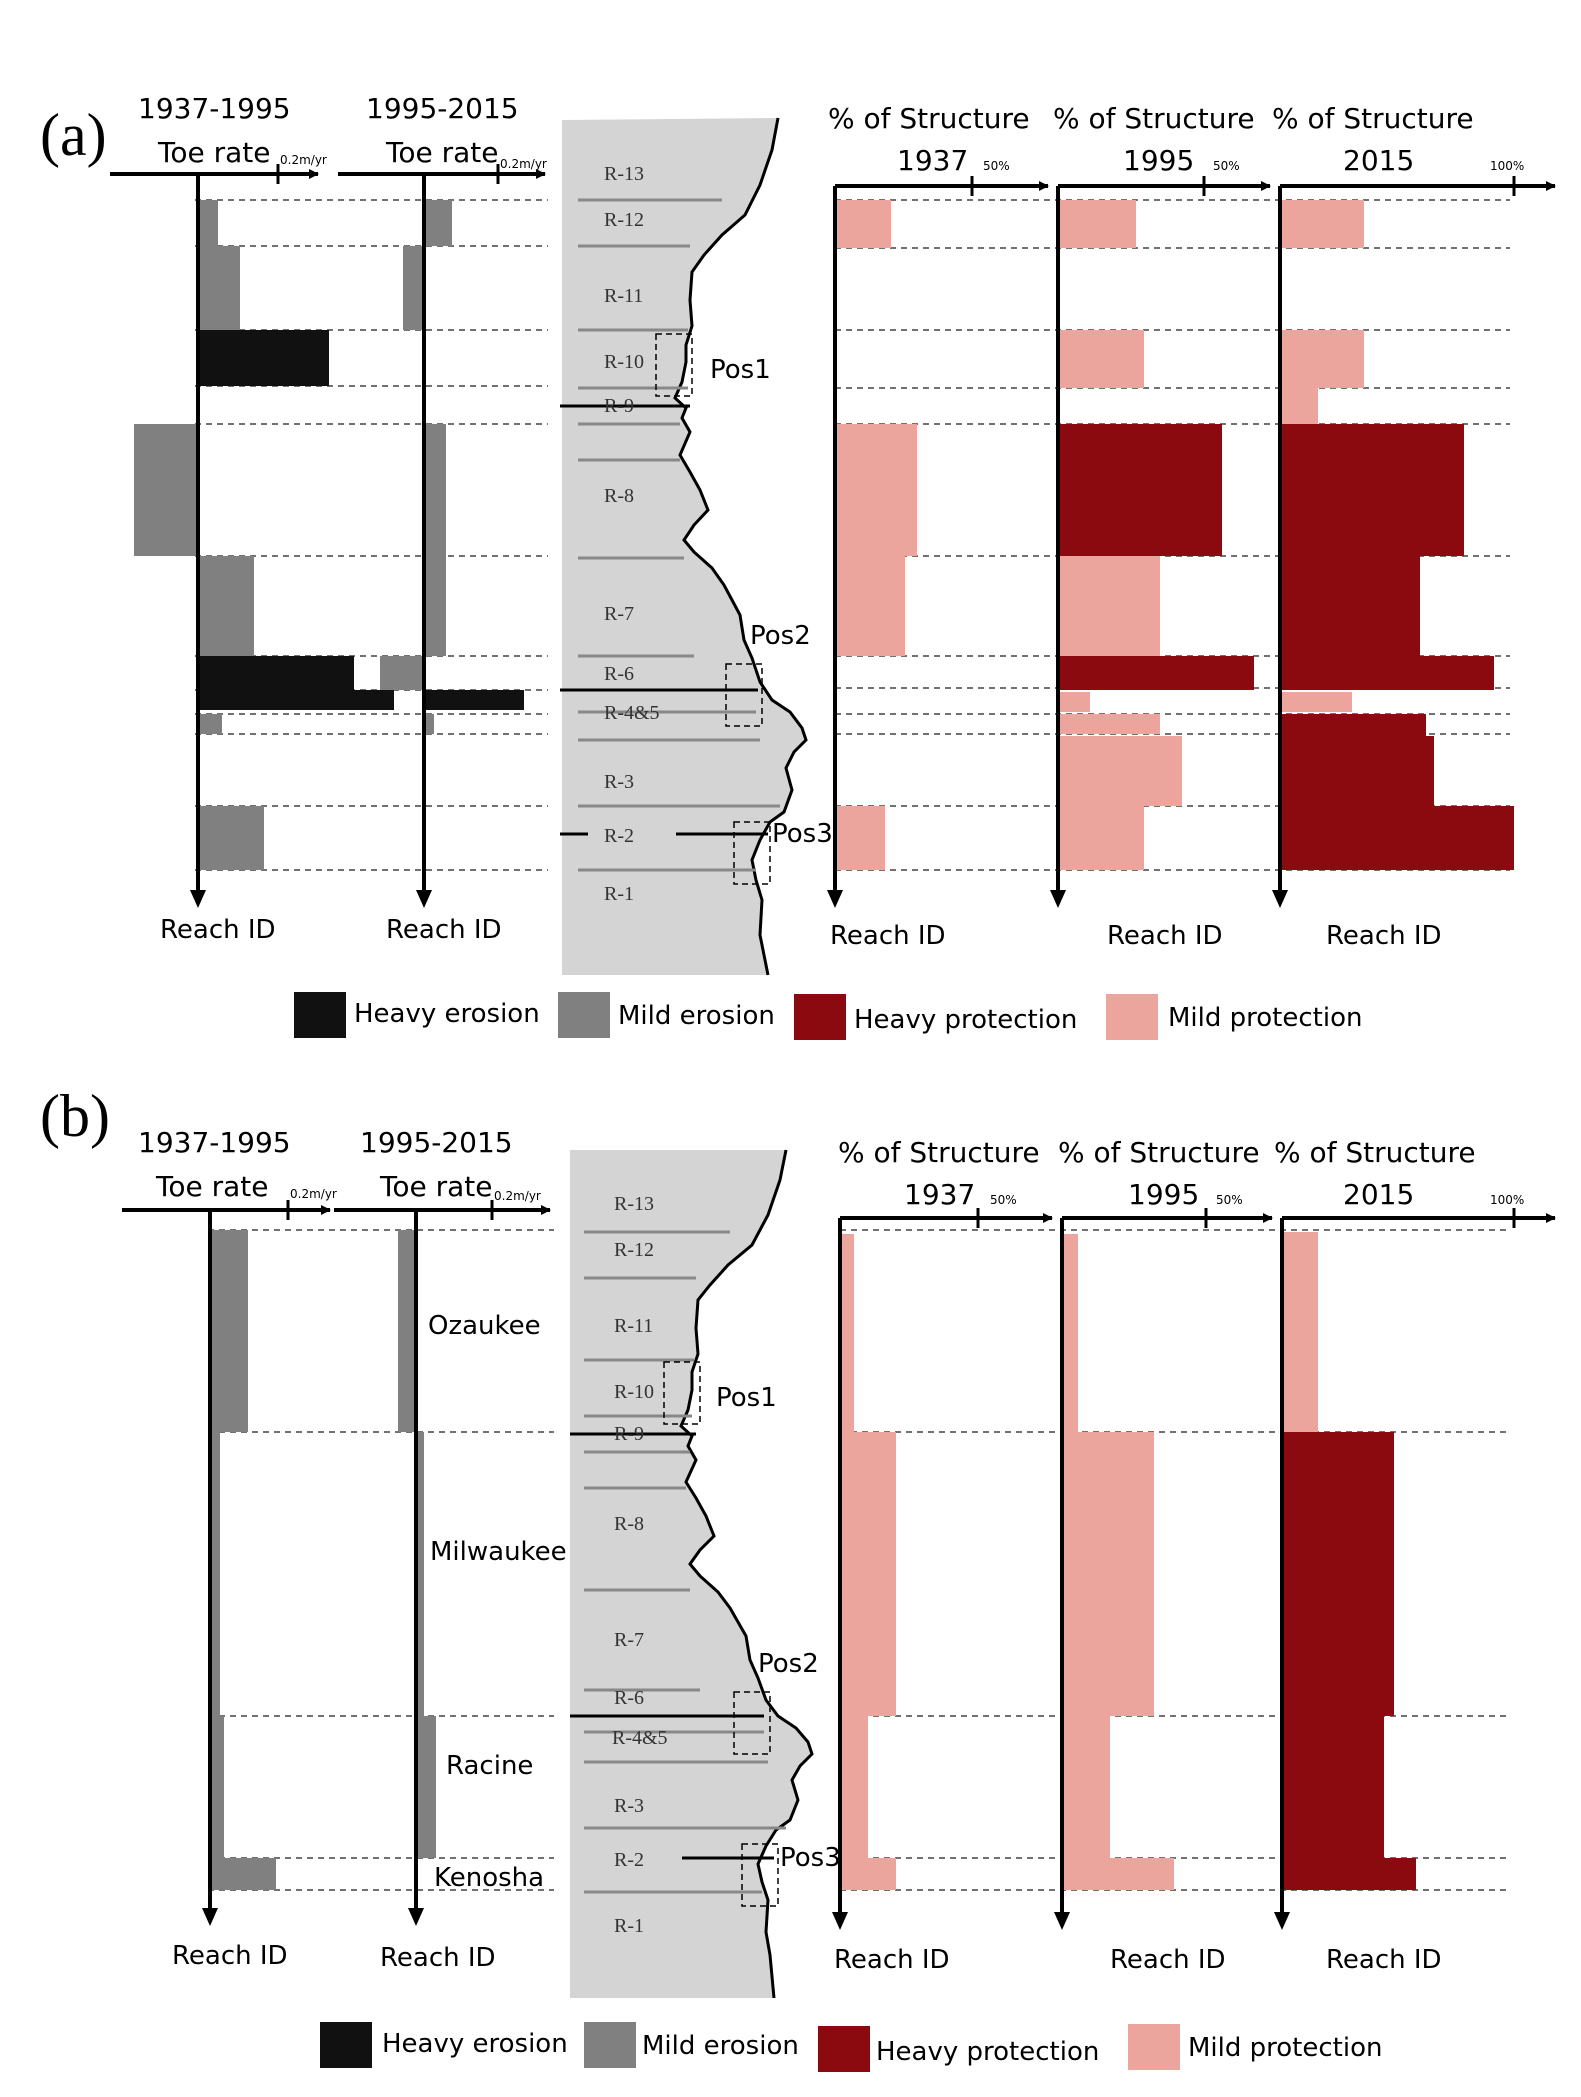 This screenshot has height=2097, width=1581. Describe the element at coordinates (721, 1634) in the screenshot. I see `pos-boxes-b` at that location.